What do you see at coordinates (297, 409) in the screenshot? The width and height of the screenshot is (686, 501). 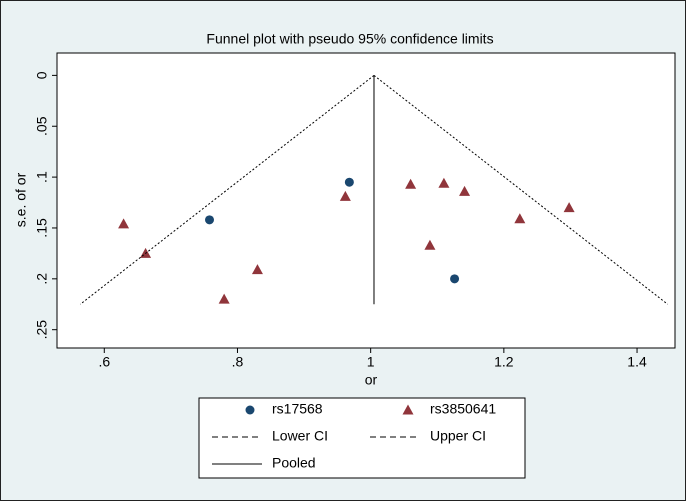 I see `legend-label: rs17568` at bounding box center [297, 409].